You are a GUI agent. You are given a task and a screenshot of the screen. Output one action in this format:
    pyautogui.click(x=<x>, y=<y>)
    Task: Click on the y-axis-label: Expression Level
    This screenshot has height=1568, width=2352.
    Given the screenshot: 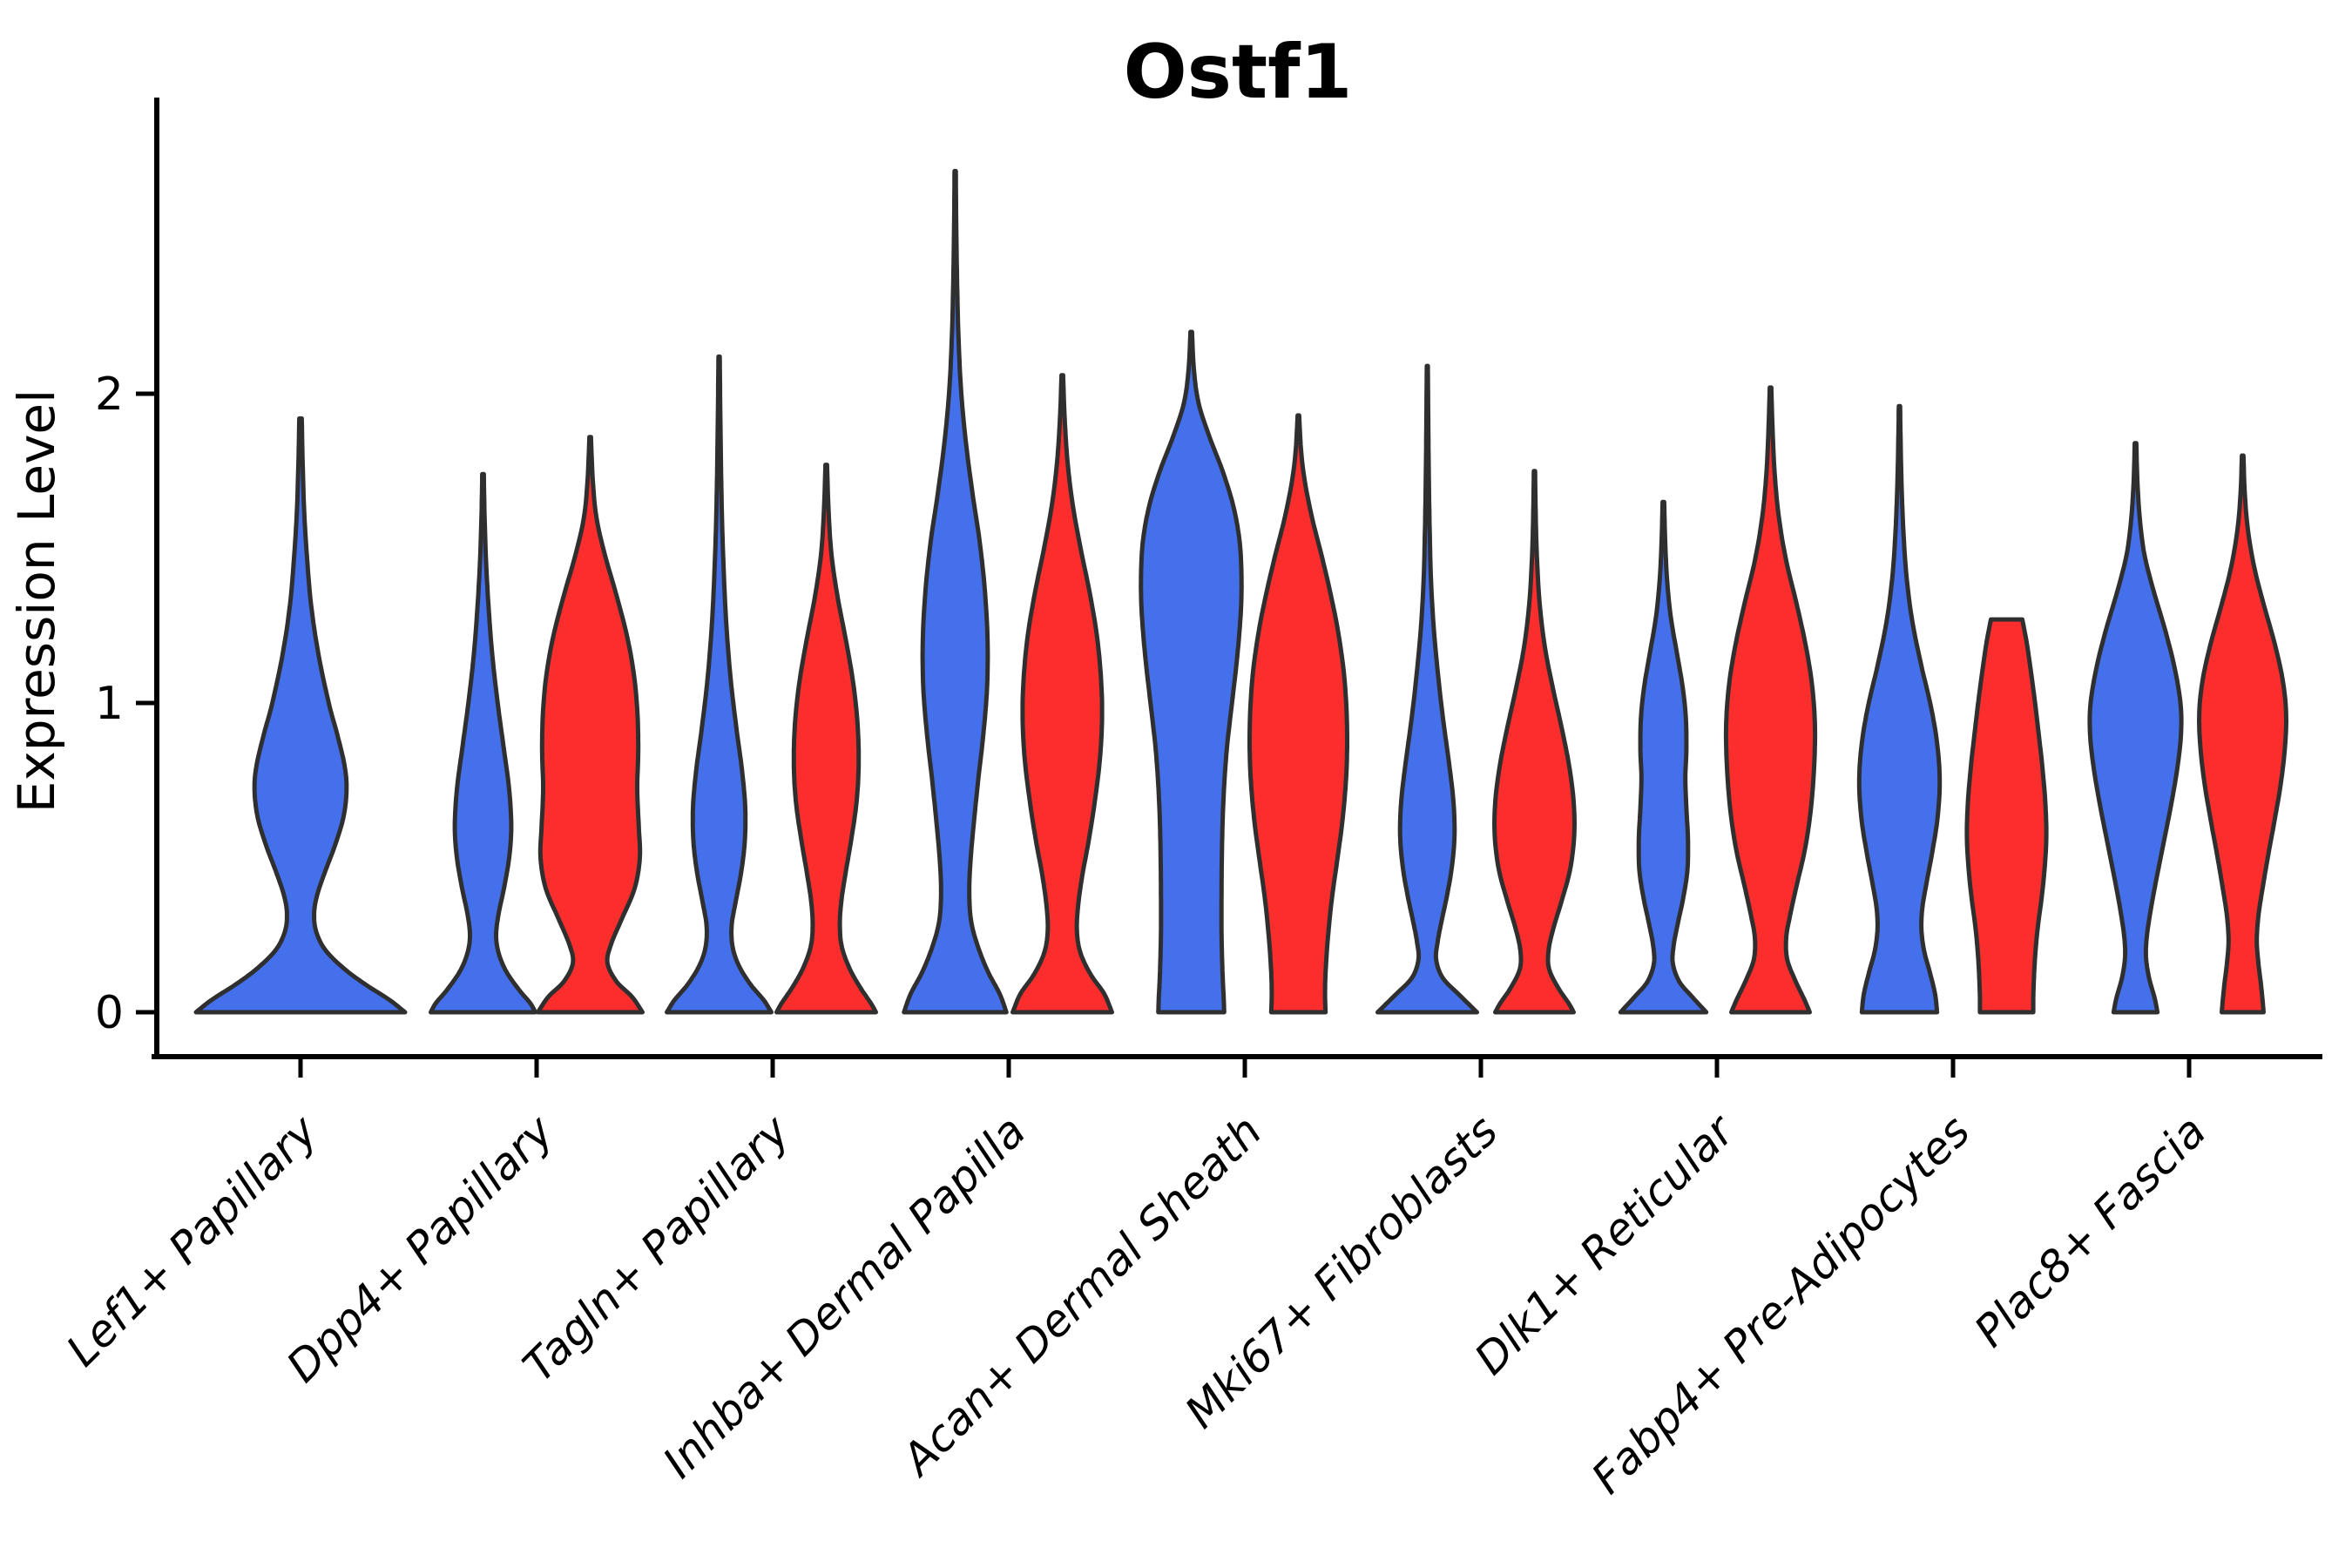 What is the action you would take?
    pyautogui.click(x=36, y=601)
    